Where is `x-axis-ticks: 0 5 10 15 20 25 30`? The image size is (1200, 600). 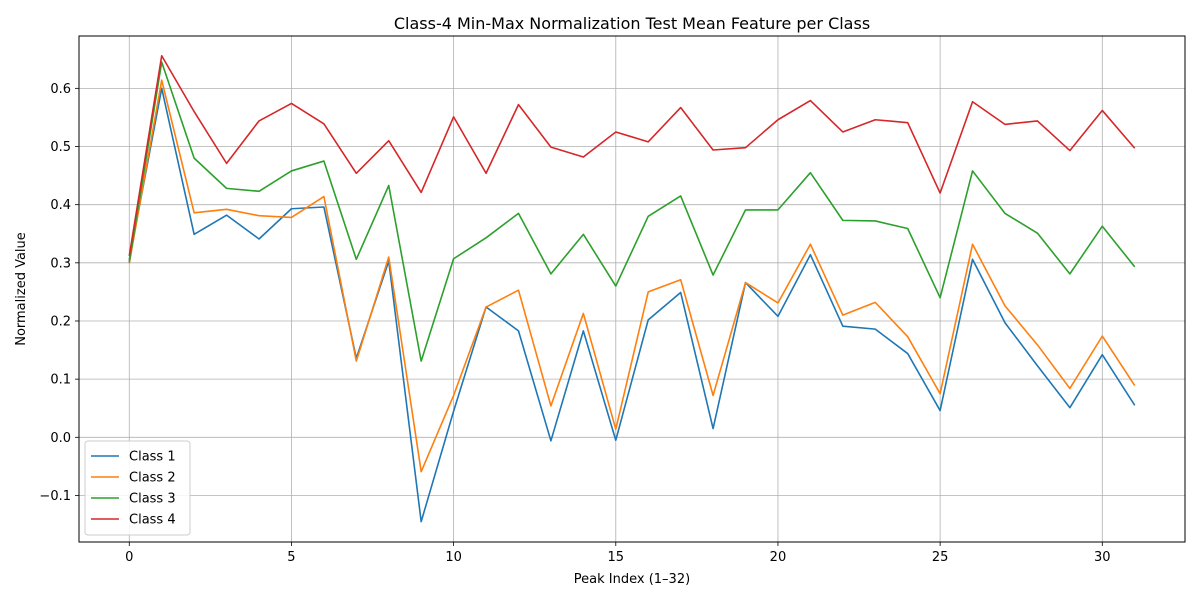
x-axis-ticks: 0 5 10 15 20 25 30 is located at coordinates (618, 553).